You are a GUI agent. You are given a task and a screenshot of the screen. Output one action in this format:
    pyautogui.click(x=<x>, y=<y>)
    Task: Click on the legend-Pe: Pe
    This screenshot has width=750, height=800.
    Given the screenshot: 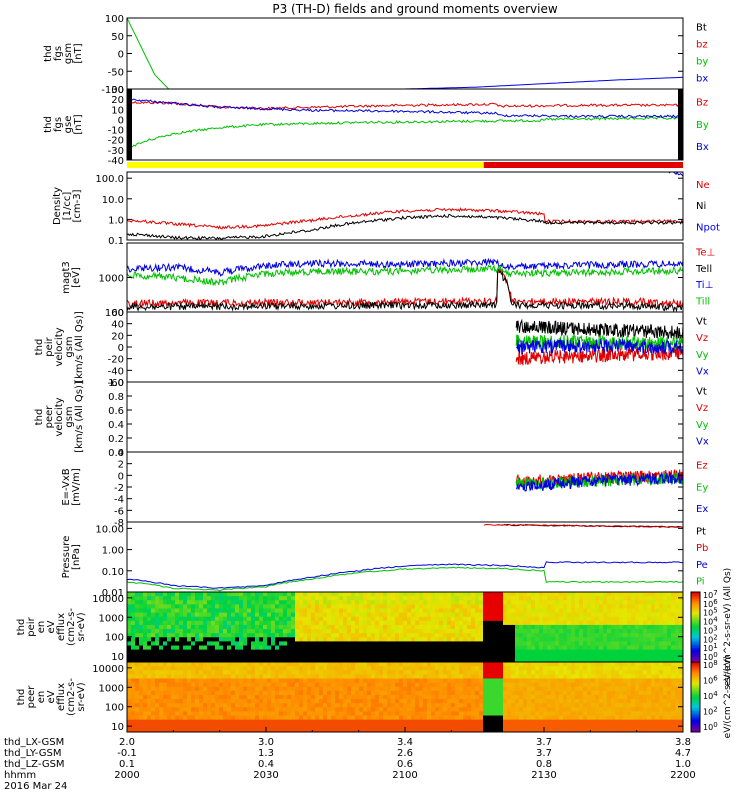 What is the action you would take?
    pyautogui.click(x=702, y=565)
    